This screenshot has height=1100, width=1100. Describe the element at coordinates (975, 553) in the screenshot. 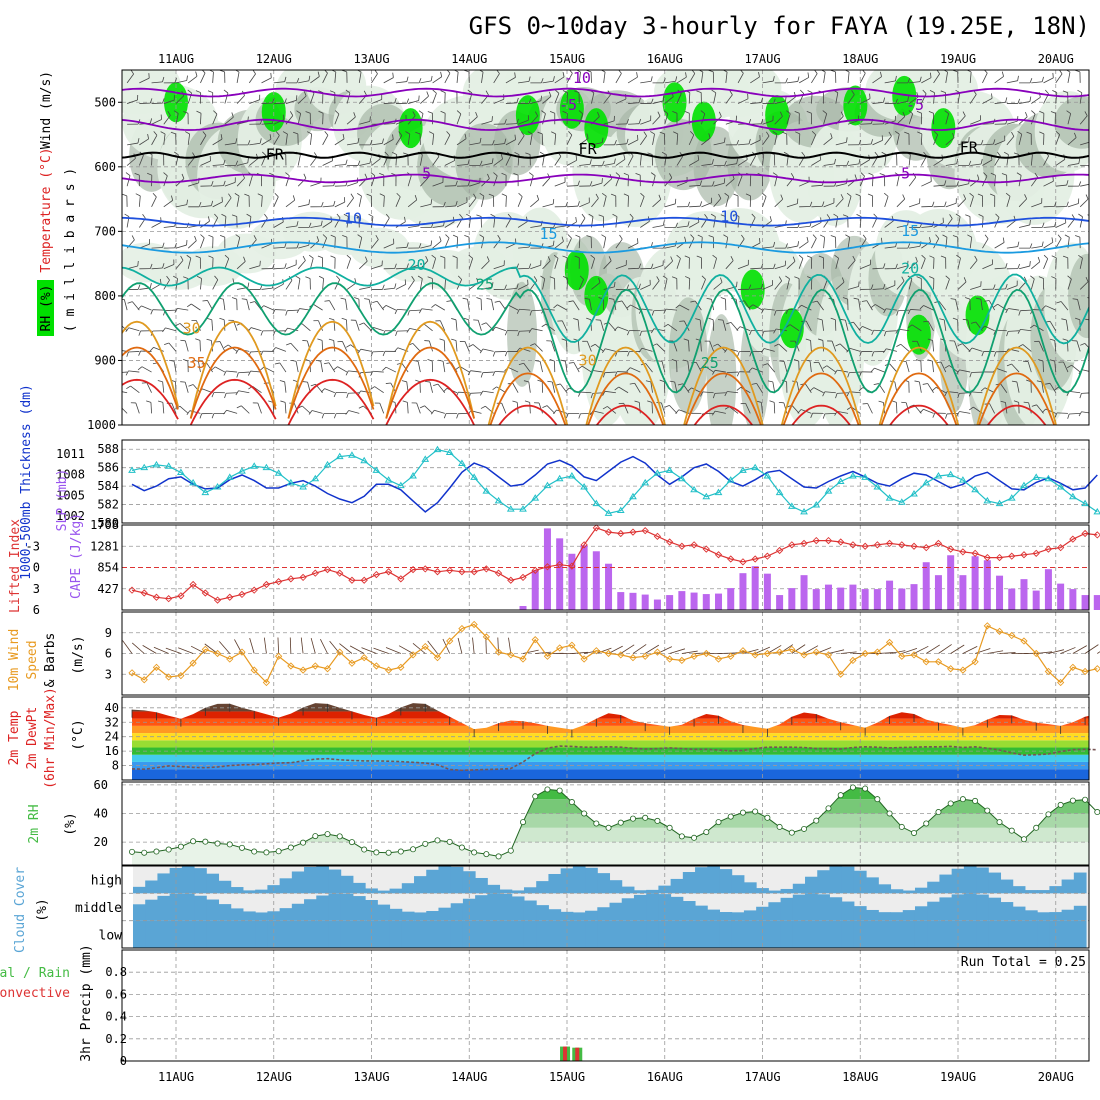

I see `lifted-index-marker` at that location.